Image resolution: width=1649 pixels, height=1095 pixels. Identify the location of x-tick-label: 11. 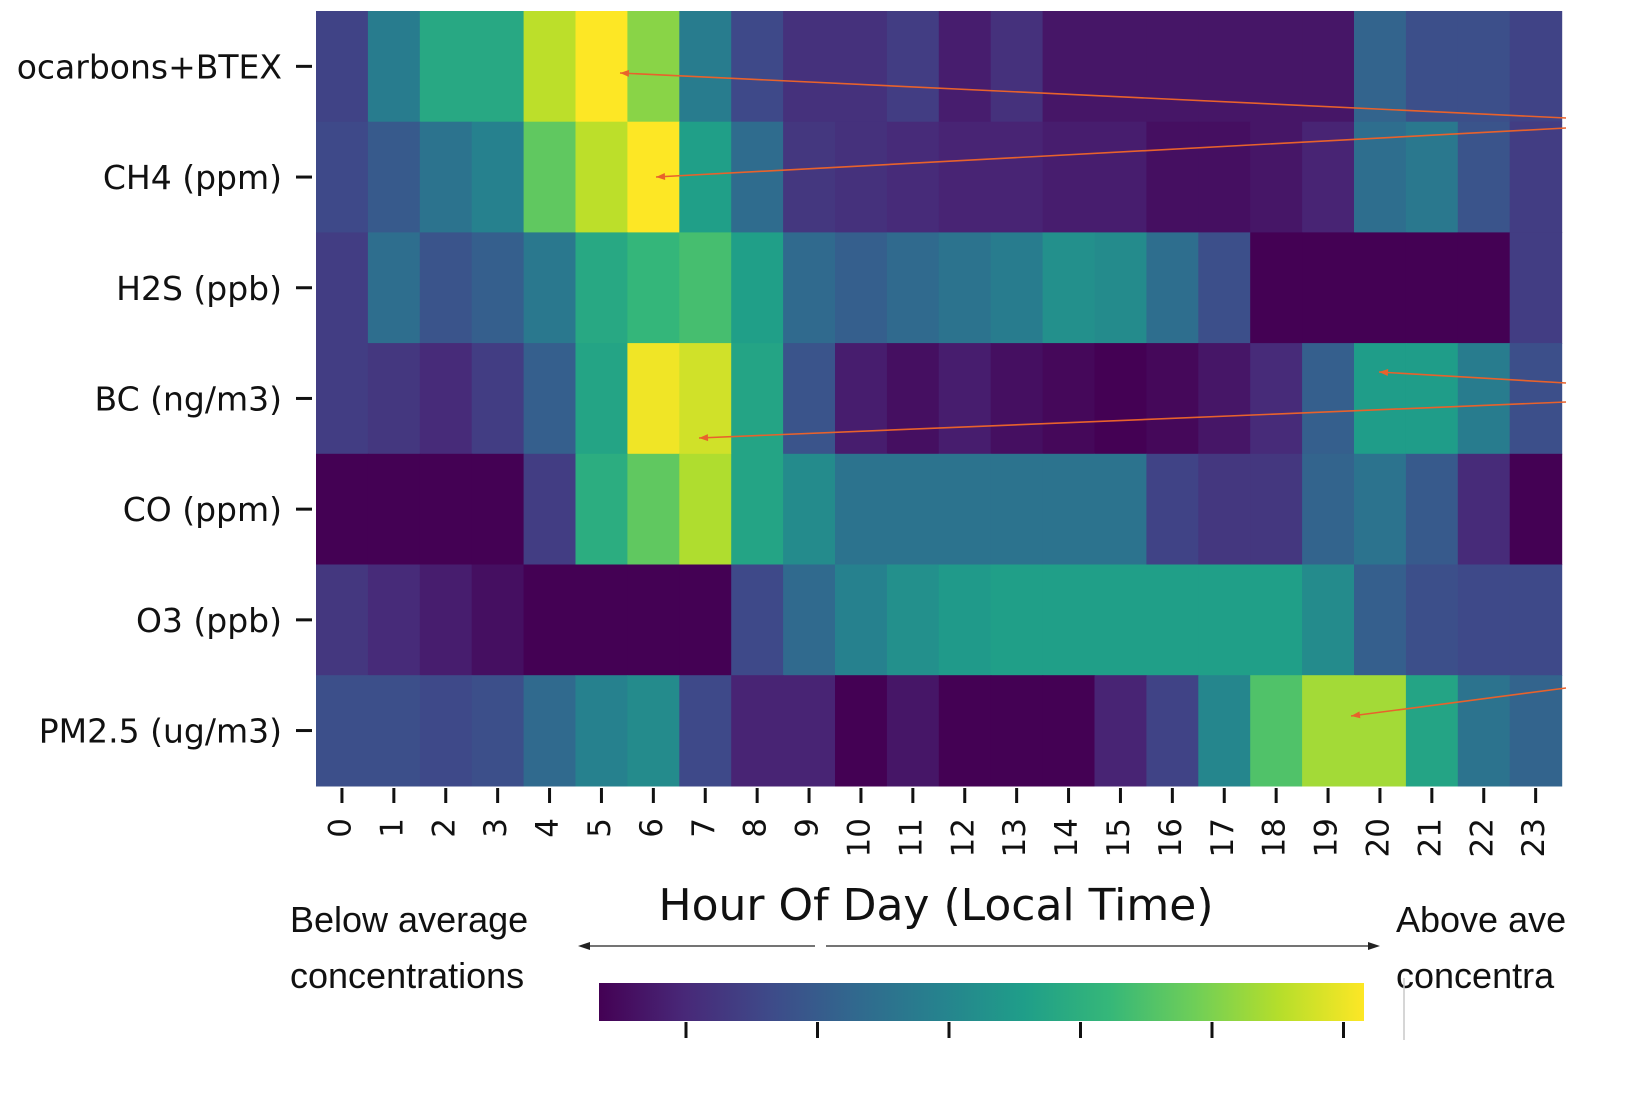
(911, 837).